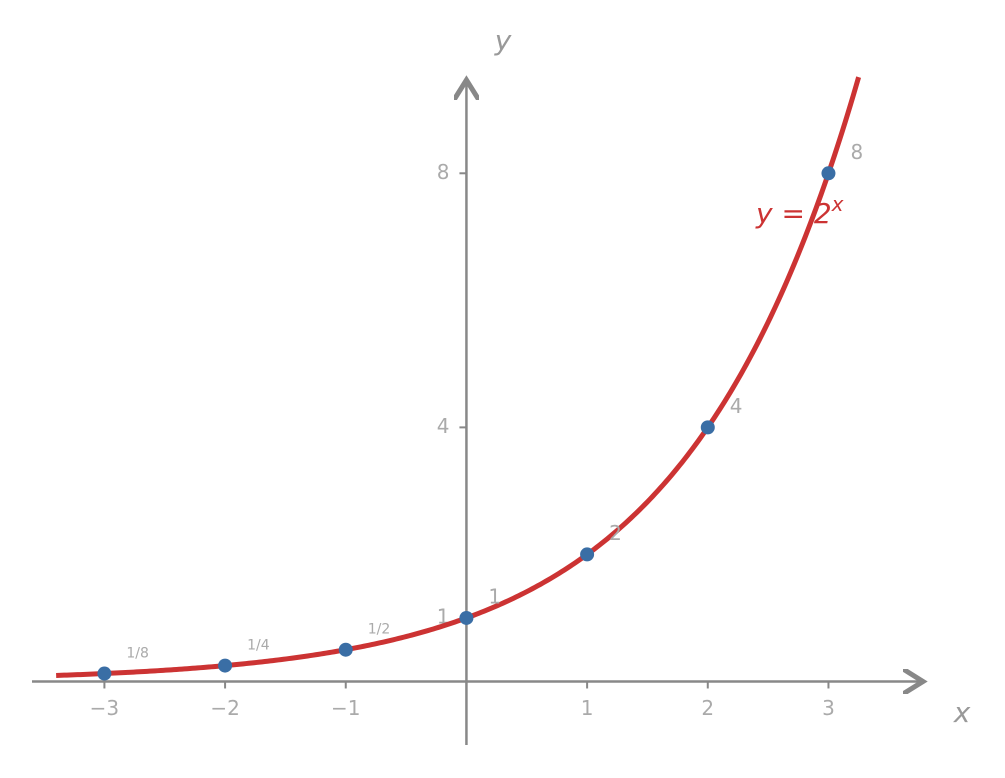  I want to click on point-label: 4, so click(736, 406).